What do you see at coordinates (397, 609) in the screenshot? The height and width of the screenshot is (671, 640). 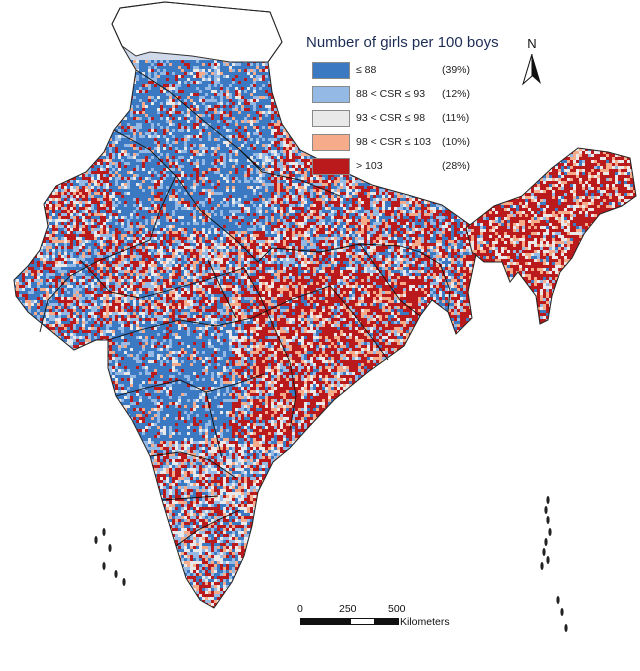 I see `scale-tick-500: 500` at bounding box center [397, 609].